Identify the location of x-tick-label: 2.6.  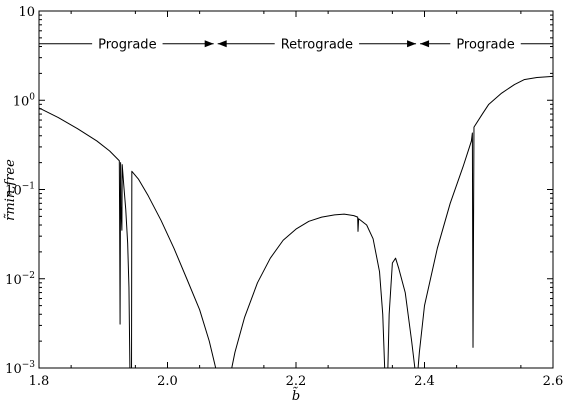
(553, 381).